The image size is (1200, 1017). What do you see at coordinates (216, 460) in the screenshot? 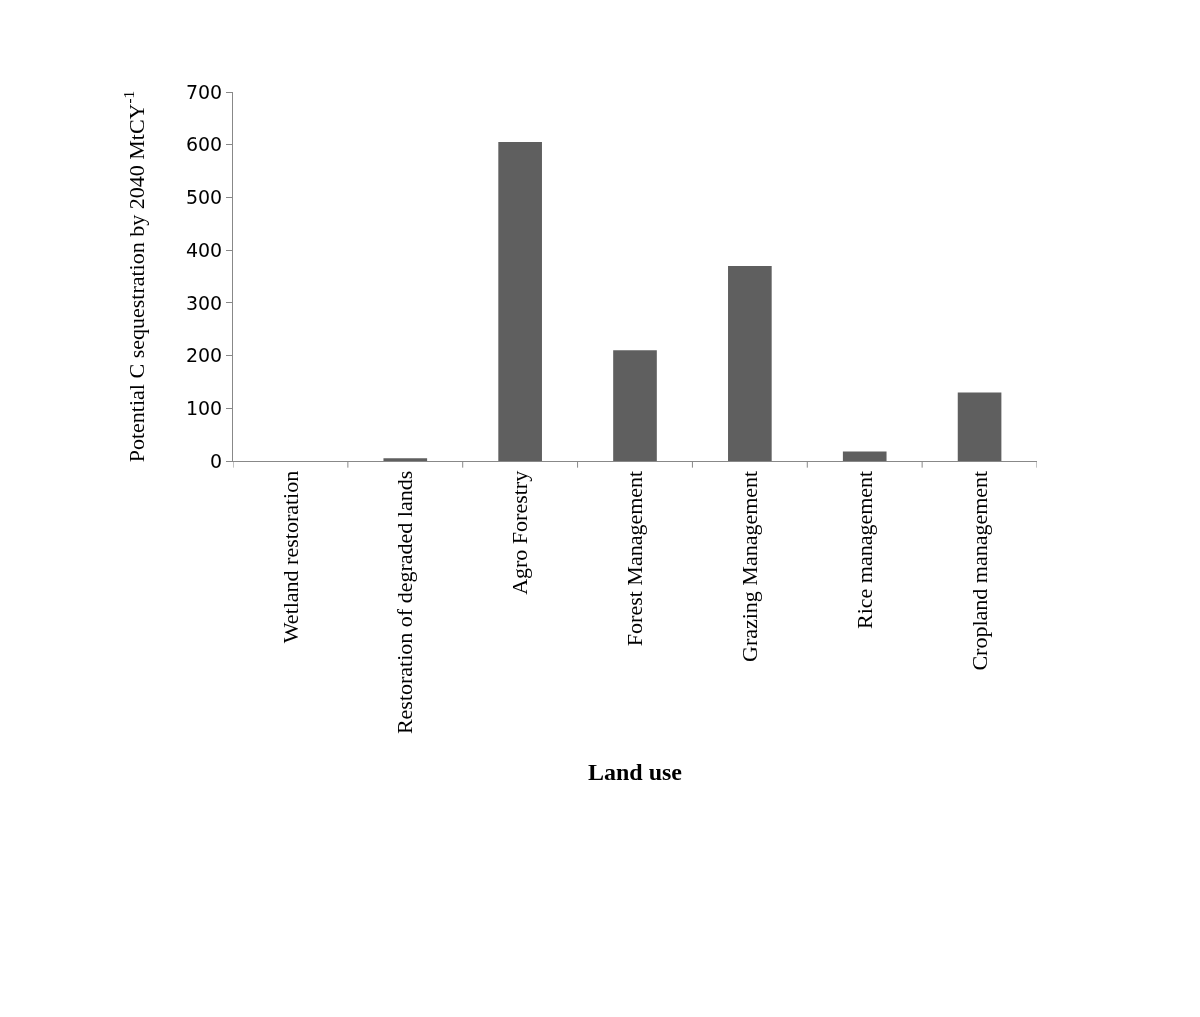
I see `y-tick-label: 0` at bounding box center [216, 460].